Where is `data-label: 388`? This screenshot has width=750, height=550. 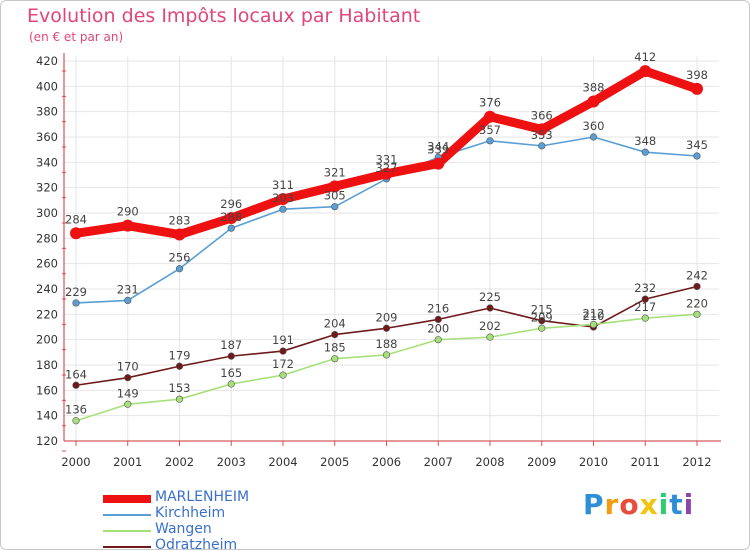
data-label: 388 is located at coordinates (594, 88).